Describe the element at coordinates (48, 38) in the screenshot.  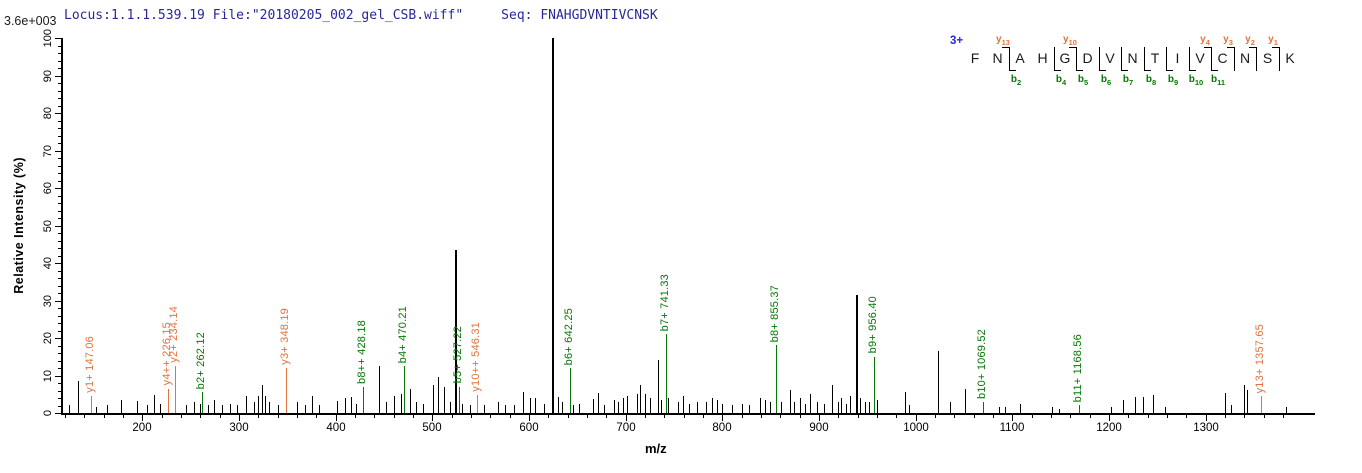
I see `y-tick-label-wrap: 100` at that location.